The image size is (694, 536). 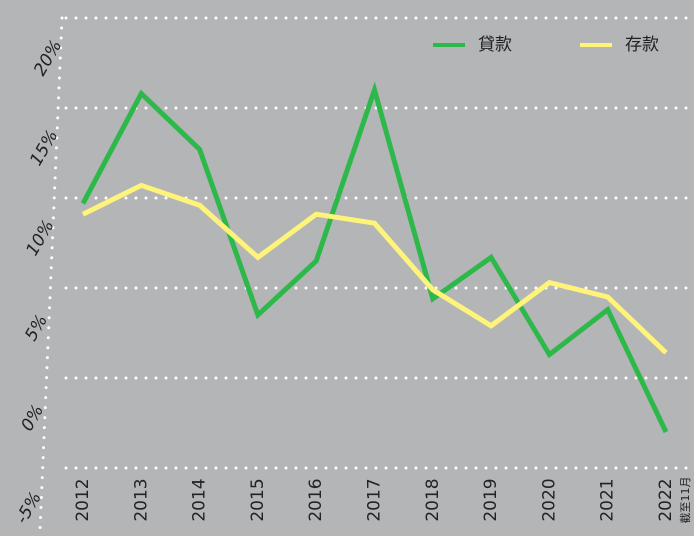 What do you see at coordinates (642, 45) in the screenshot?
I see `legend-label: 存款` at bounding box center [642, 45].